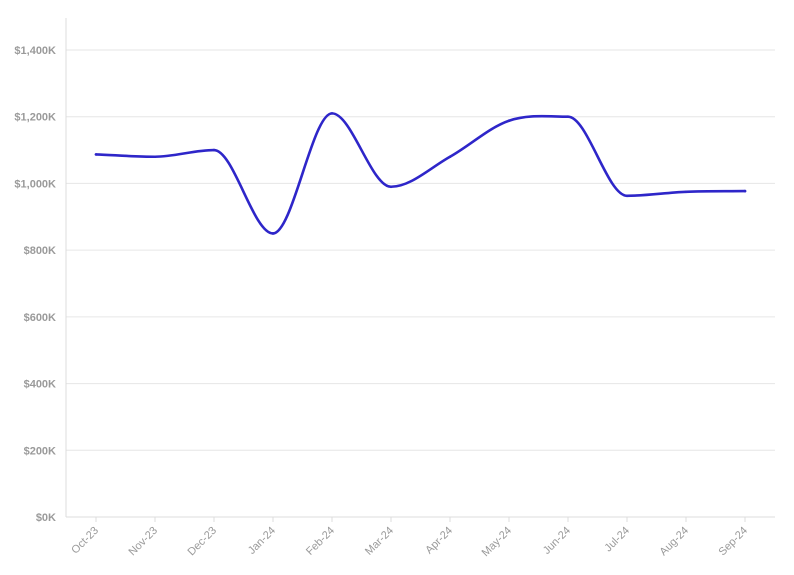 This screenshot has height=575, width=794. I want to click on y-tick-label: $1,400K, so click(35, 51).